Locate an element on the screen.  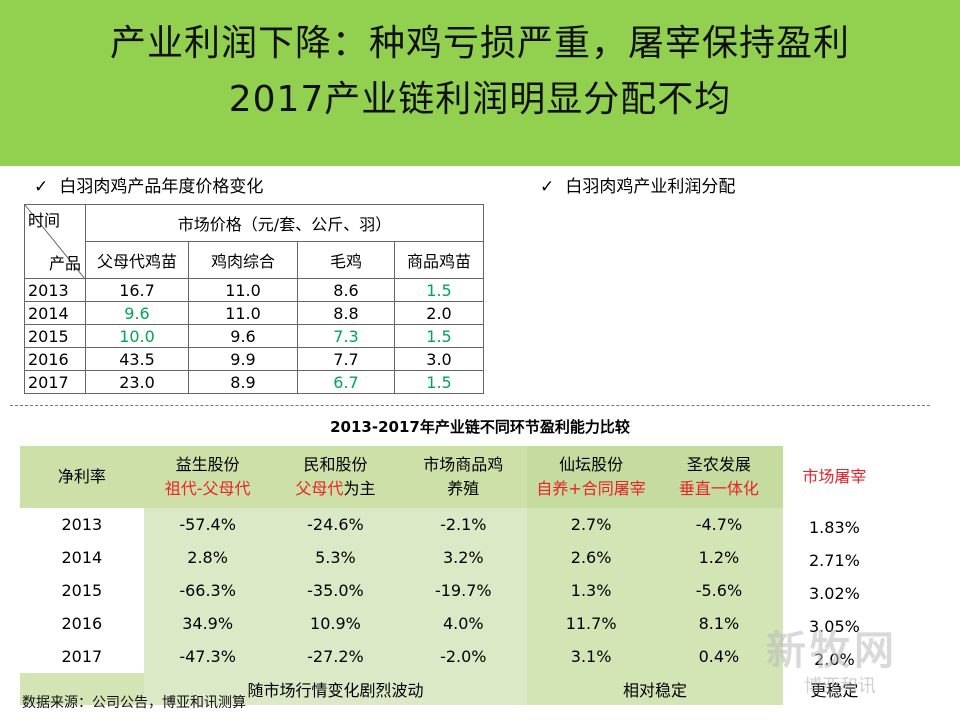
price-cell: 9.9 is located at coordinates (243, 359).